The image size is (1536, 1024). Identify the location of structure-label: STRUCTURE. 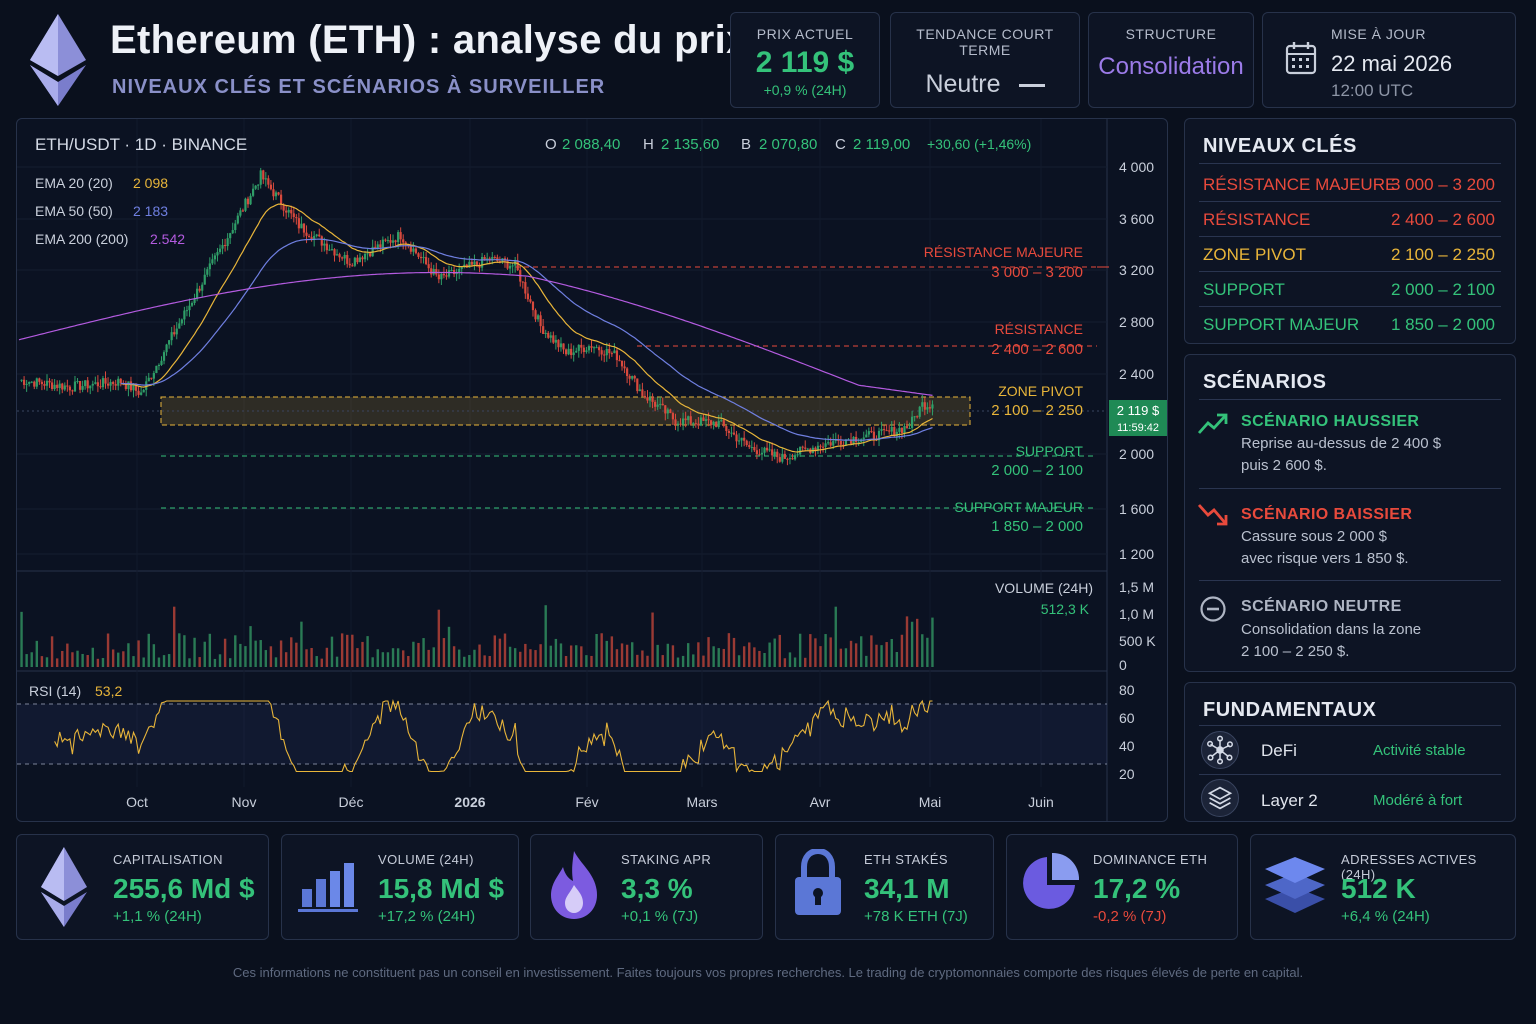
(1171, 34).